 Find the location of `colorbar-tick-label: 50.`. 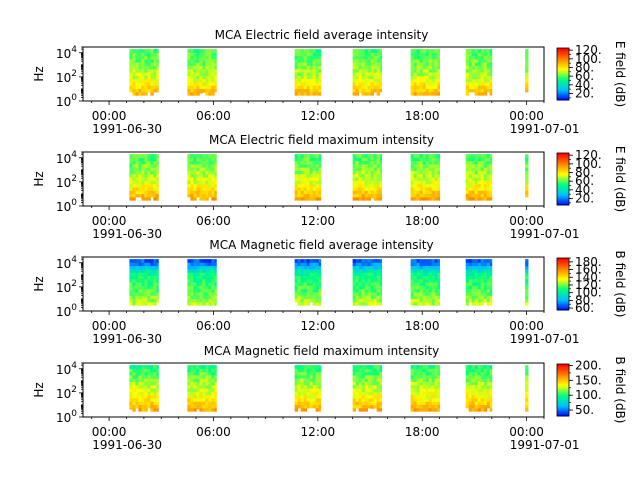

colorbar-tick-label: 50. is located at coordinates (584, 410).